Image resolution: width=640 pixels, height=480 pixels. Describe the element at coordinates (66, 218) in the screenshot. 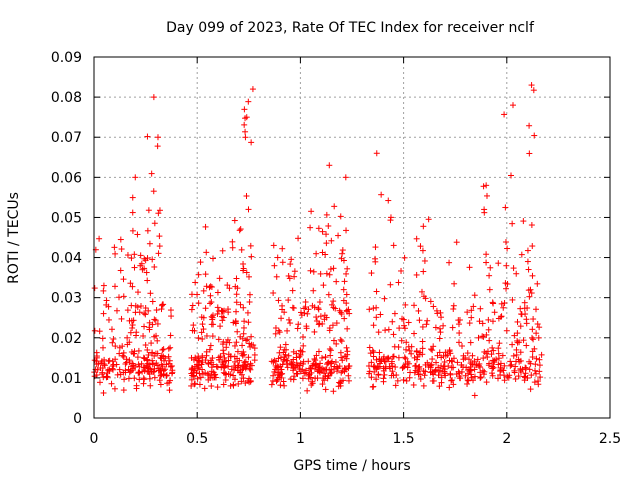

I see `y-tick-label: 0.05` at that location.